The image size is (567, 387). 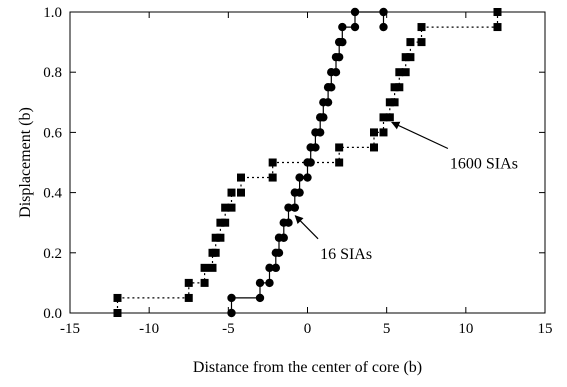 What do you see at coordinates (52, 133) in the screenshot?
I see `y-tick-label: 0.6` at bounding box center [52, 133].